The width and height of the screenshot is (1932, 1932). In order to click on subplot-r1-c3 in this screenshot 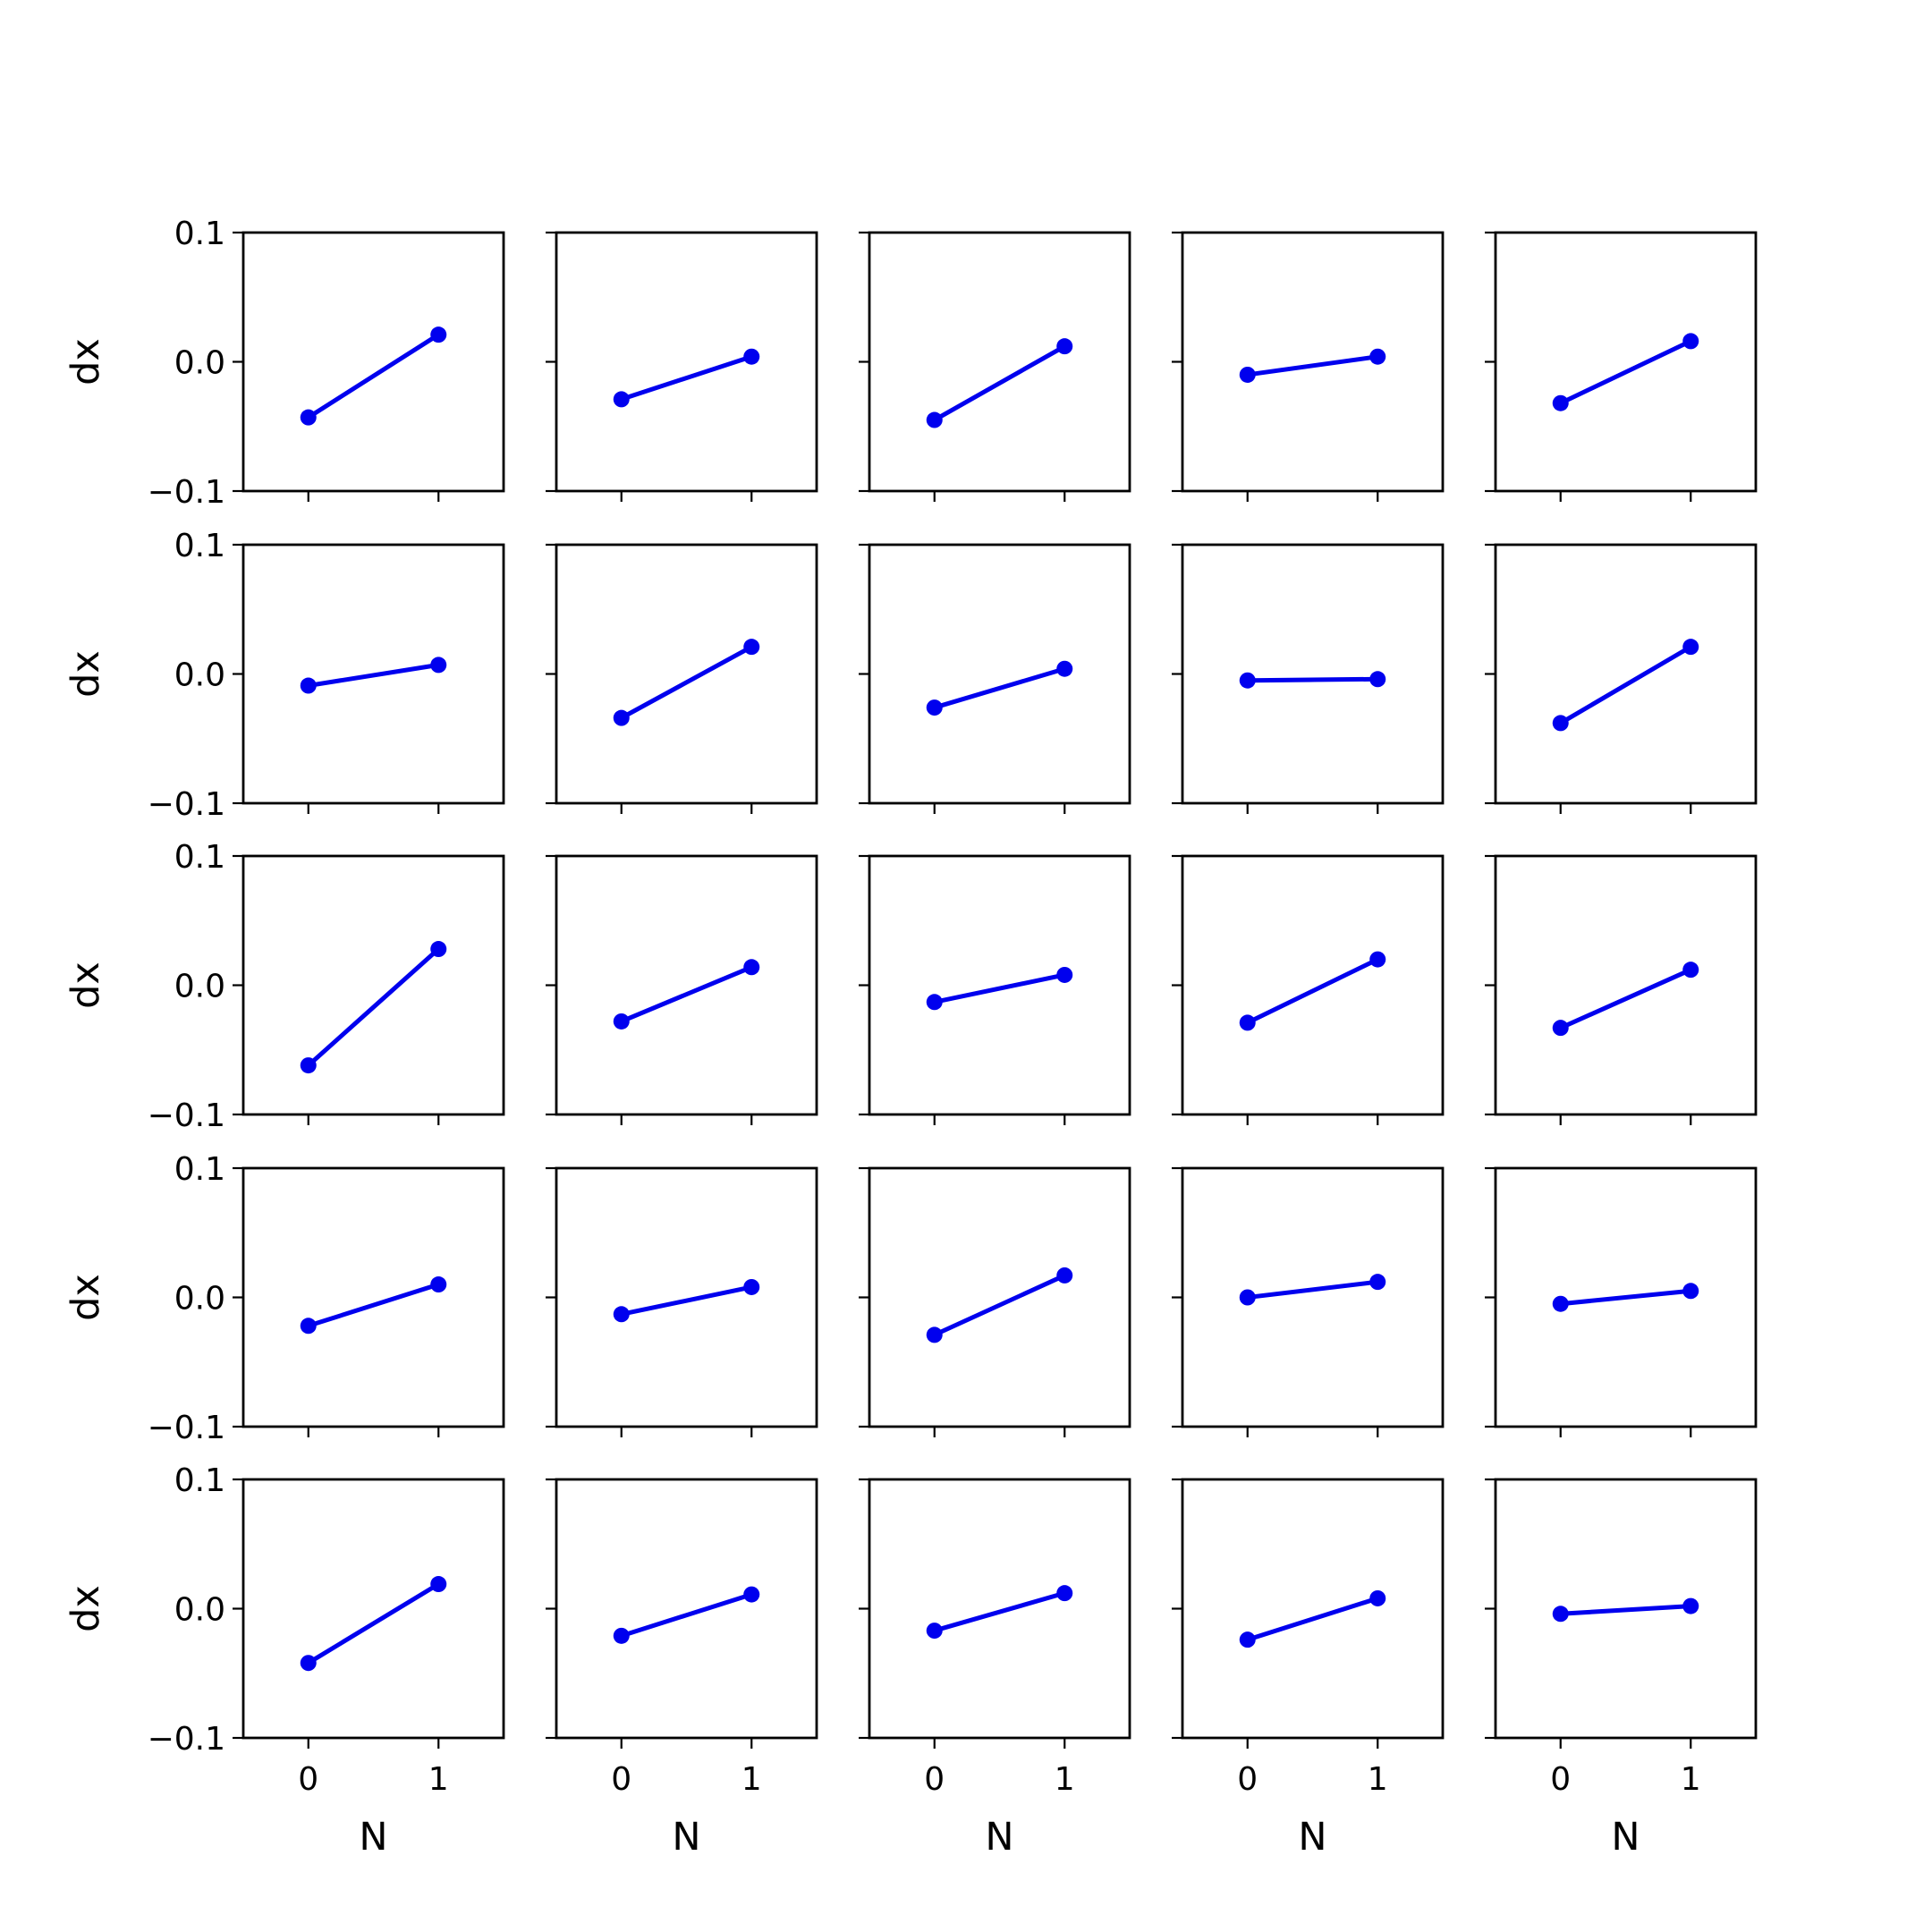, I will do `click(995, 366)`.